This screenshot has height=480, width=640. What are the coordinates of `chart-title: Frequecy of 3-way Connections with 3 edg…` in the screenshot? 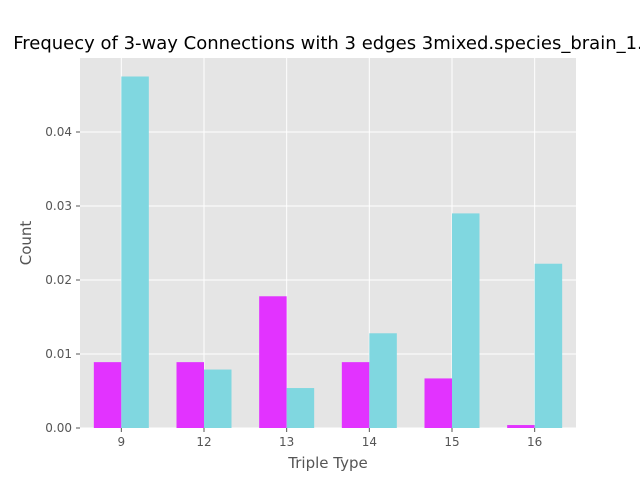 It's located at (326, 43).